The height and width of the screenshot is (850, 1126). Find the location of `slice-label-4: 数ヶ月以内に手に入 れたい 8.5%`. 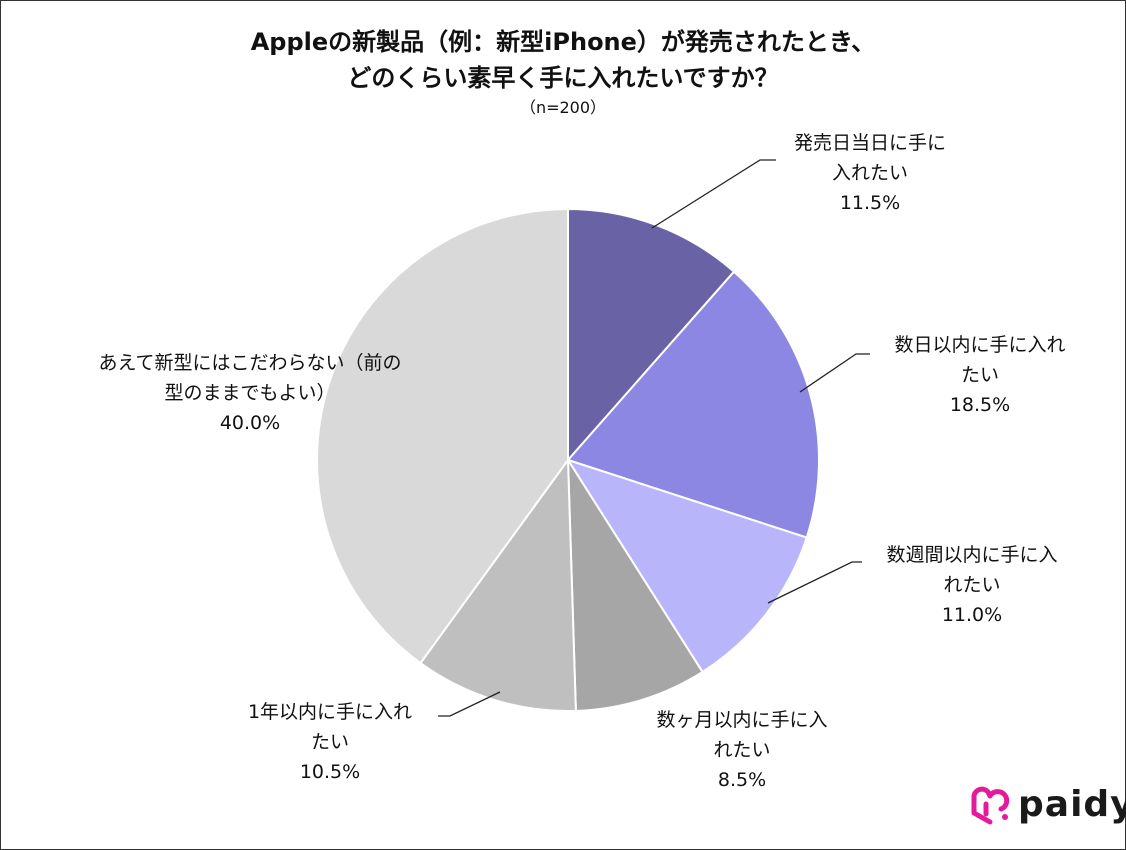

slice-label-4: 数ヶ月以内に手に入 れたい 8.5% is located at coordinates (742, 750).